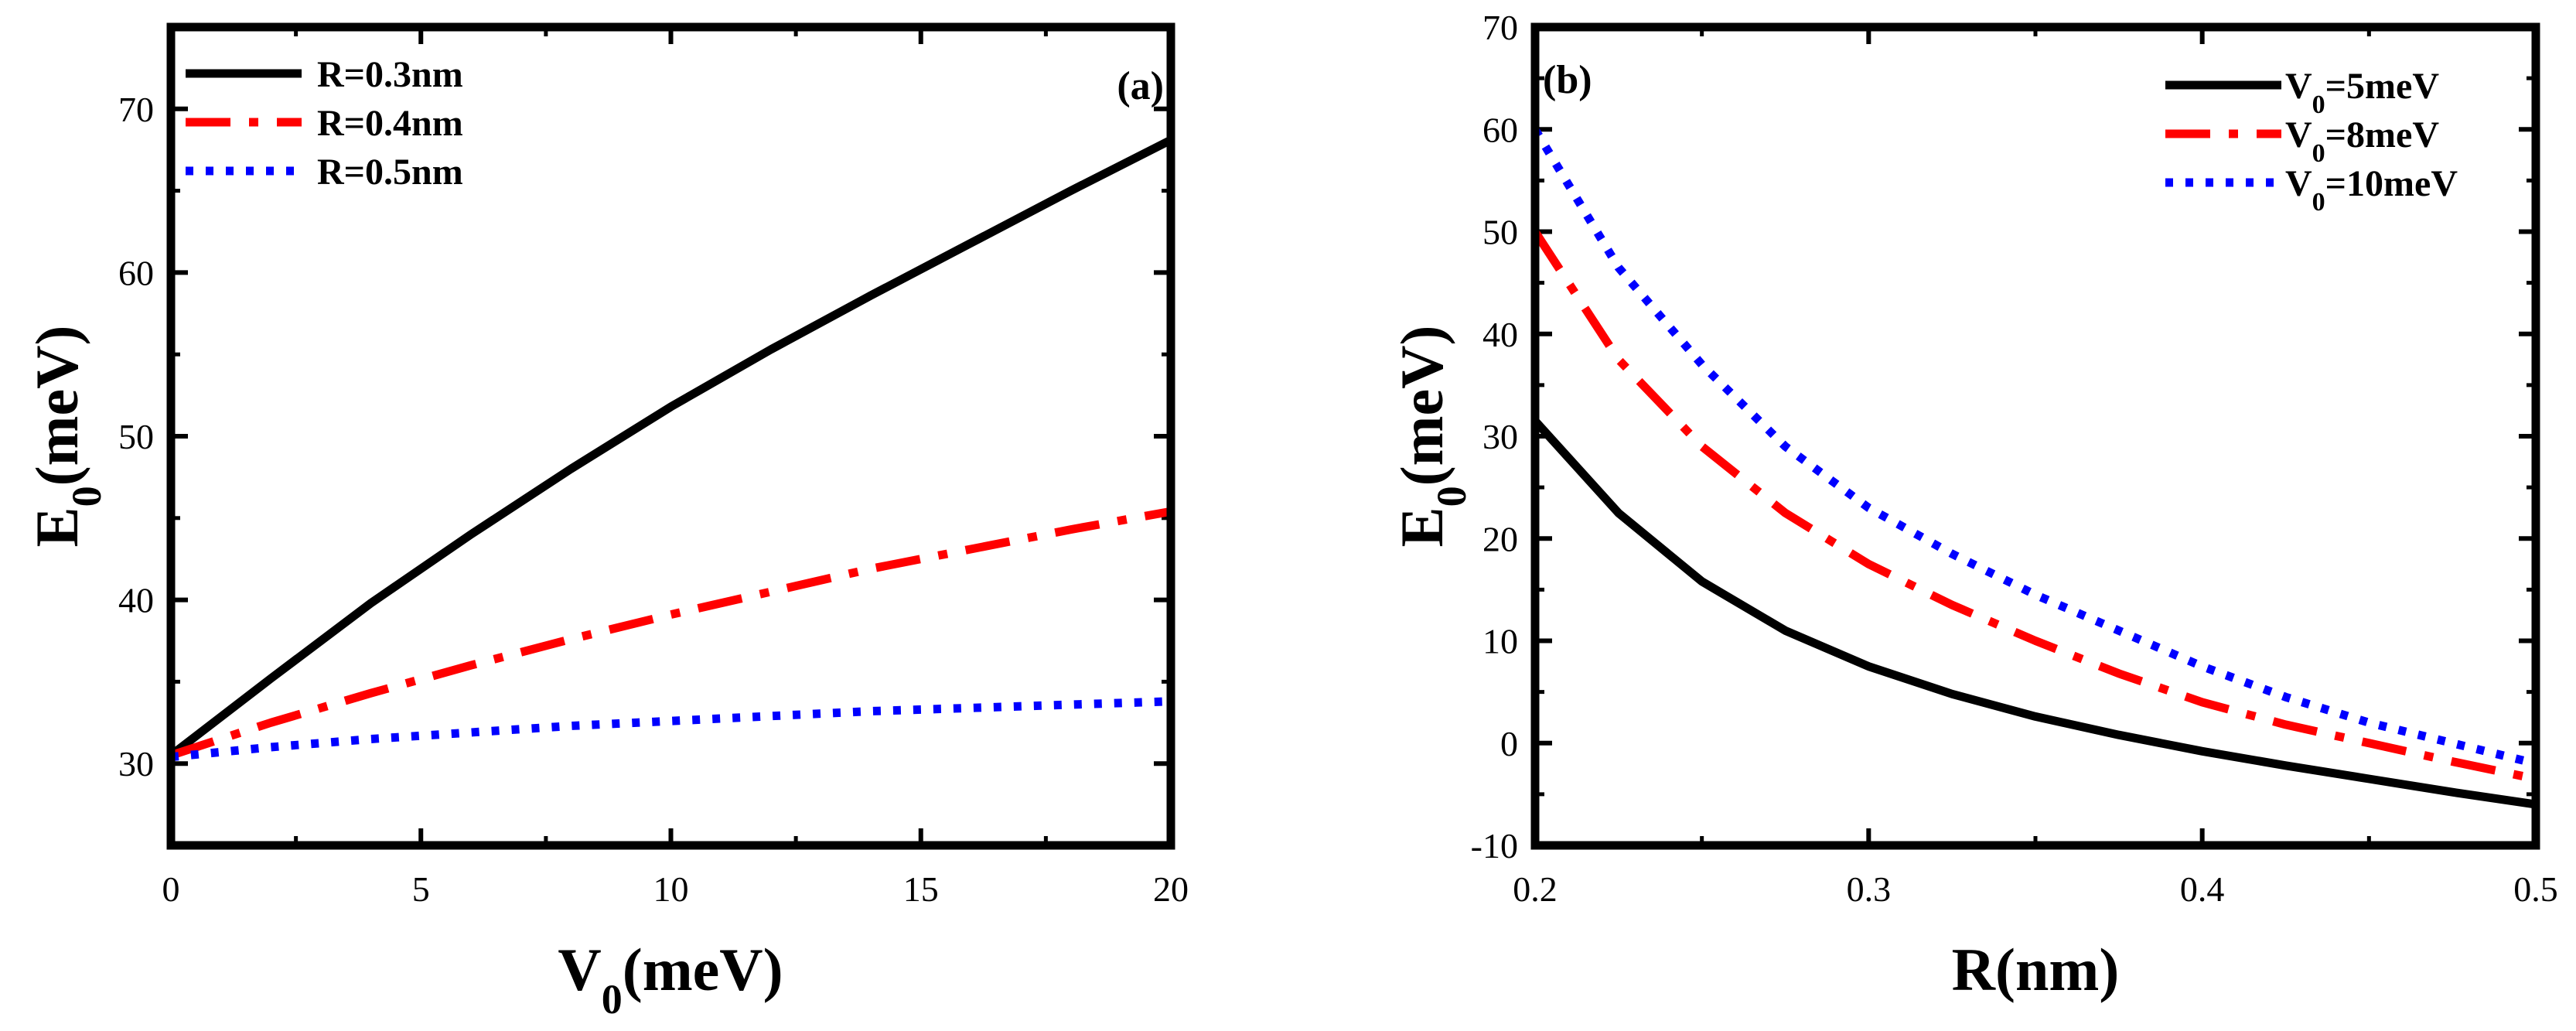 The width and height of the screenshot is (2576, 1031). Describe the element at coordinates (1500, 27) in the screenshot. I see `panel-b-ytick-label: 70` at that location.